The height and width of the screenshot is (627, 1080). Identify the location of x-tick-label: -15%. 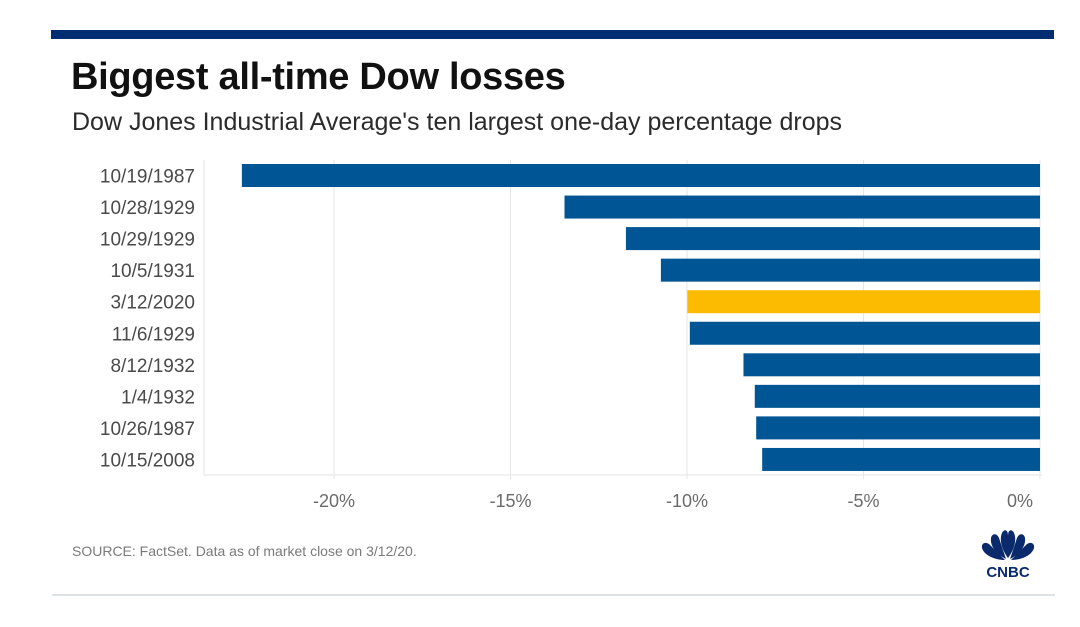
(510, 501).